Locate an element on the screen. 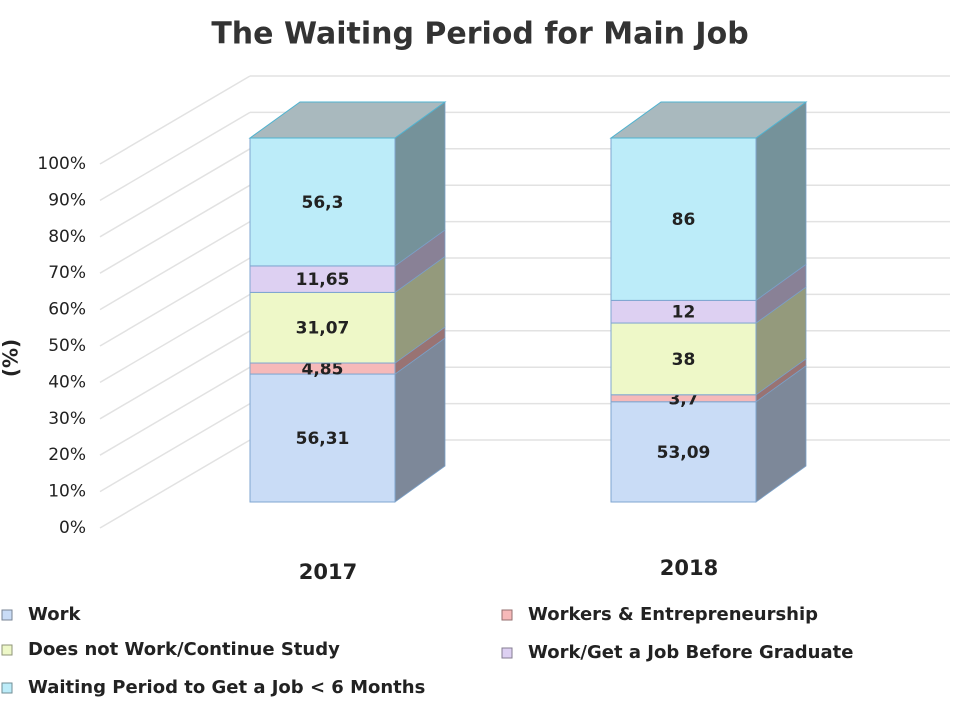 The width and height of the screenshot is (960, 724). y-tick-label: 10% is located at coordinates (67, 492).